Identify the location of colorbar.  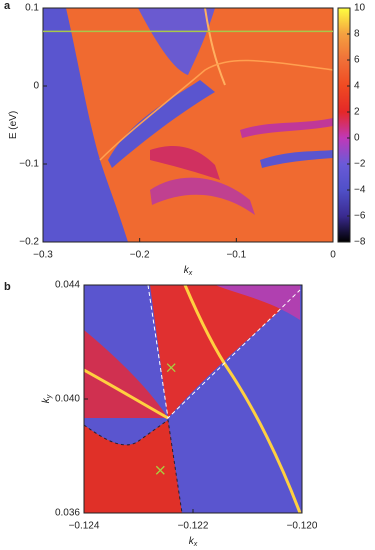
(344, 125).